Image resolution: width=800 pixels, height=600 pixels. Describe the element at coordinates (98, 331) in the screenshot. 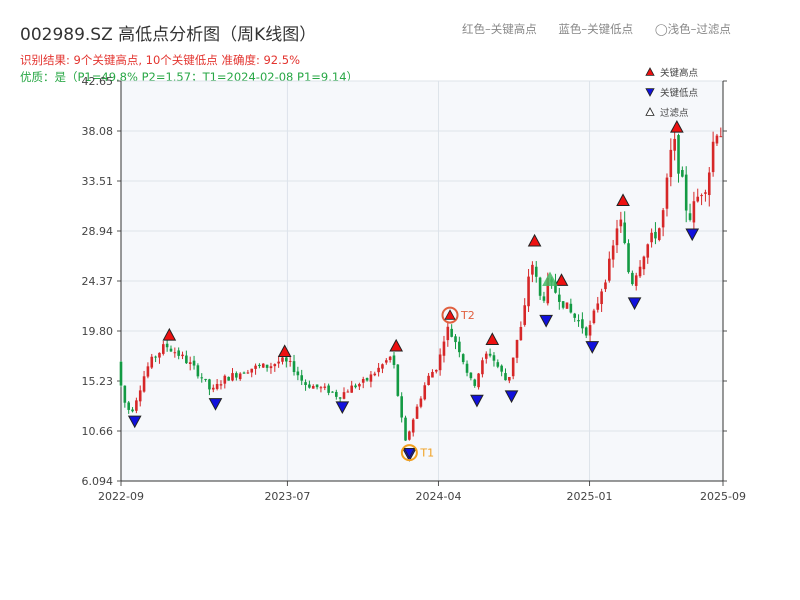

I see `y-tick-label: 19.80` at that location.